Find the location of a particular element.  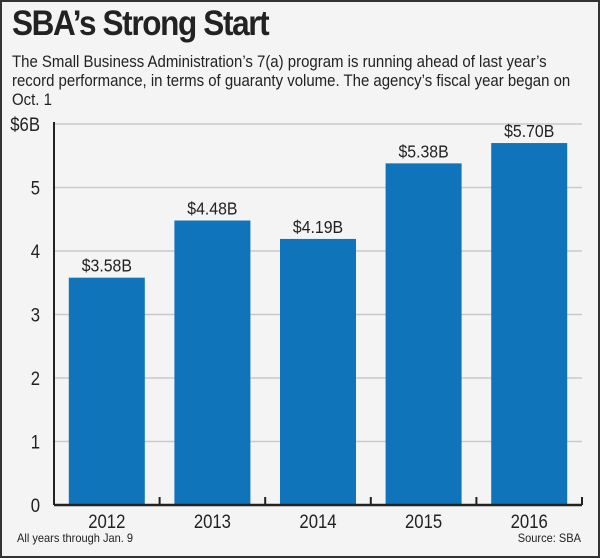

data-label: $5.38B is located at coordinates (424, 151).